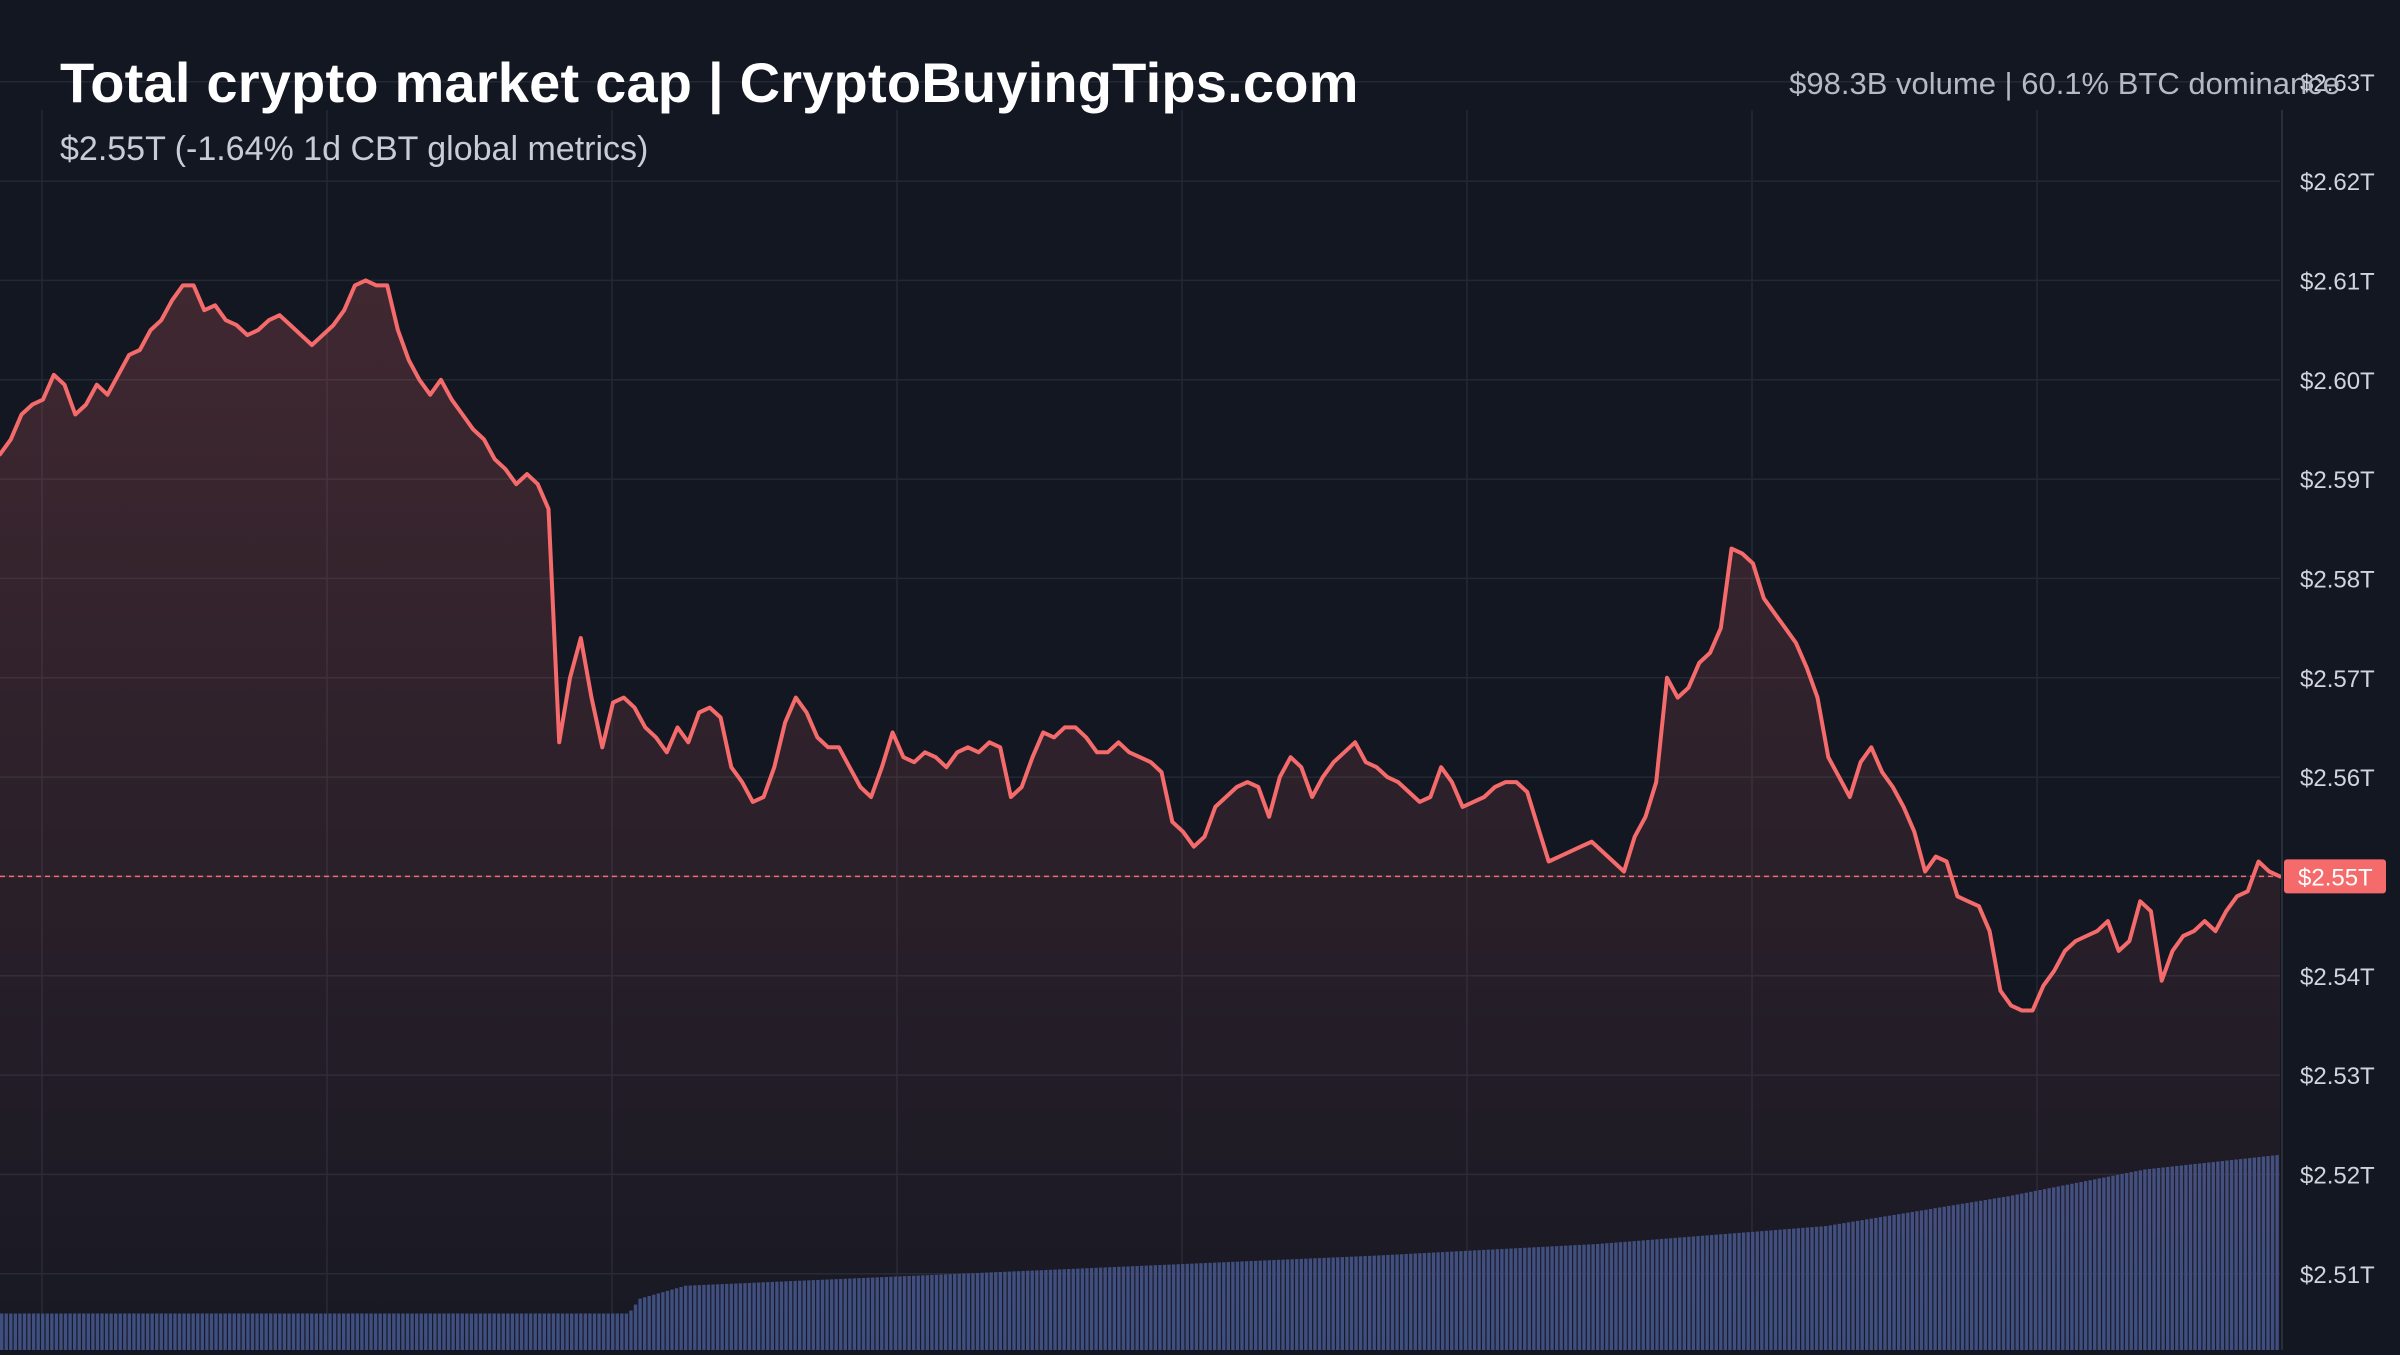  I want to click on market-stats: $98.3B volume | 60.1% BTC dominance, so click(2064, 83).